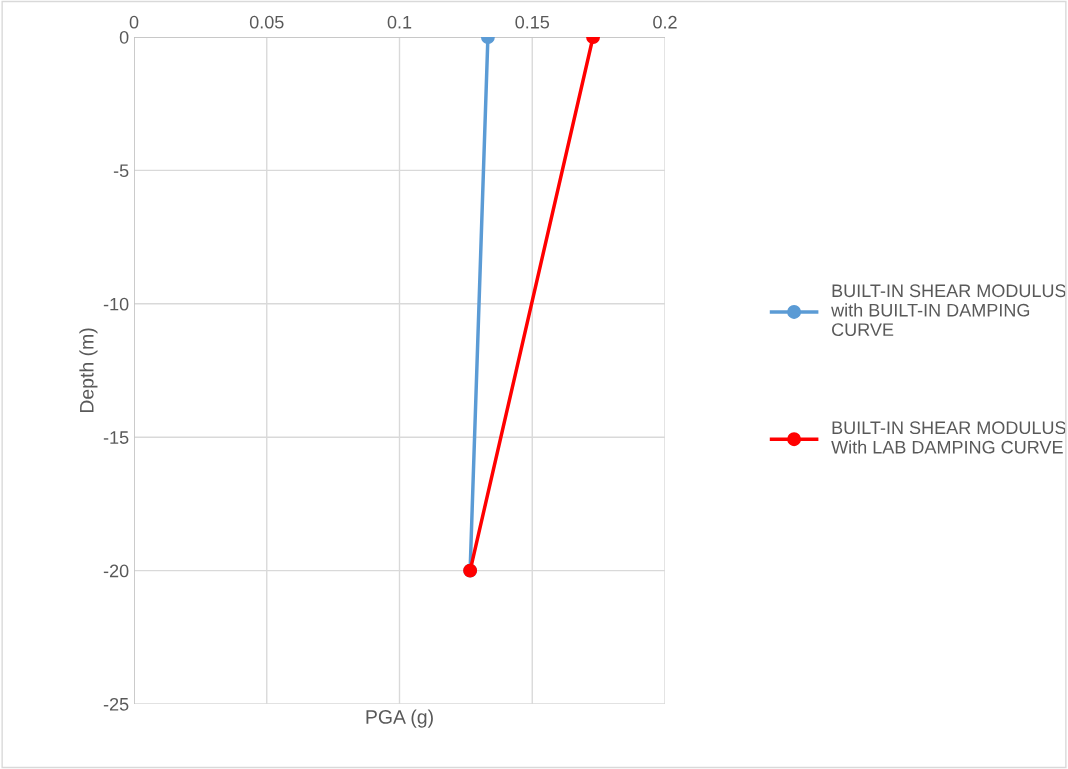 The width and height of the screenshot is (1068, 769). I want to click on y-tick-label: -25, so click(116, 704).